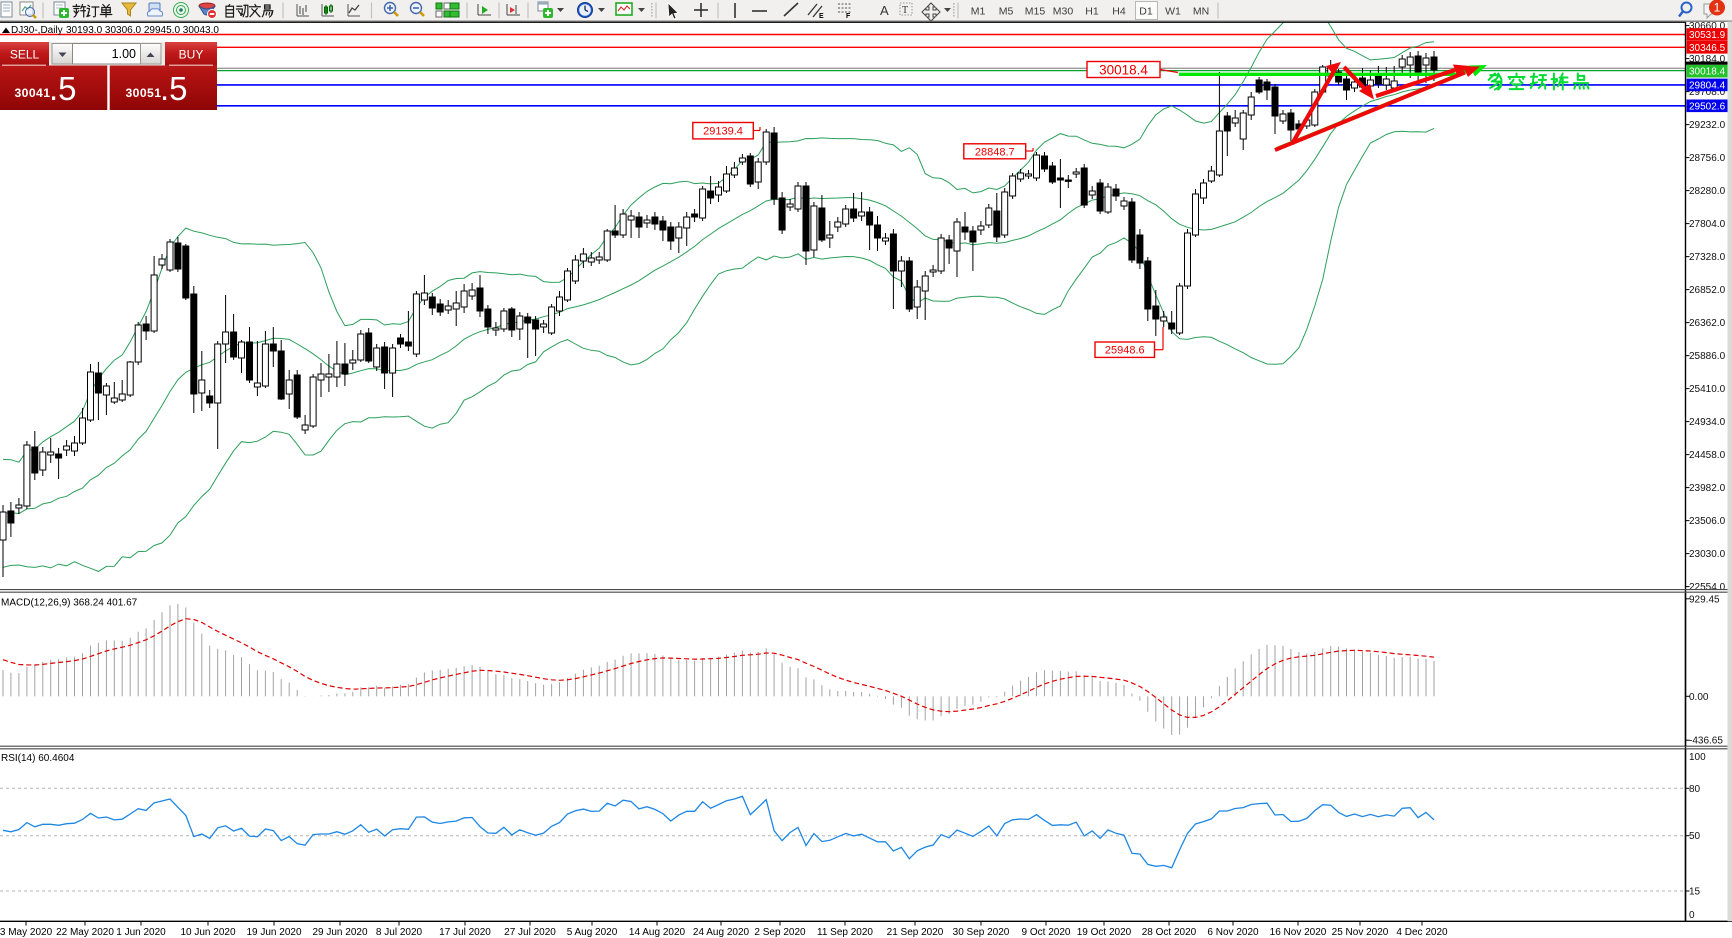 The image size is (1732, 938). Describe the element at coordinates (657, 932) in the screenshot. I see `svg-text: 14 Aug 2020` at that location.